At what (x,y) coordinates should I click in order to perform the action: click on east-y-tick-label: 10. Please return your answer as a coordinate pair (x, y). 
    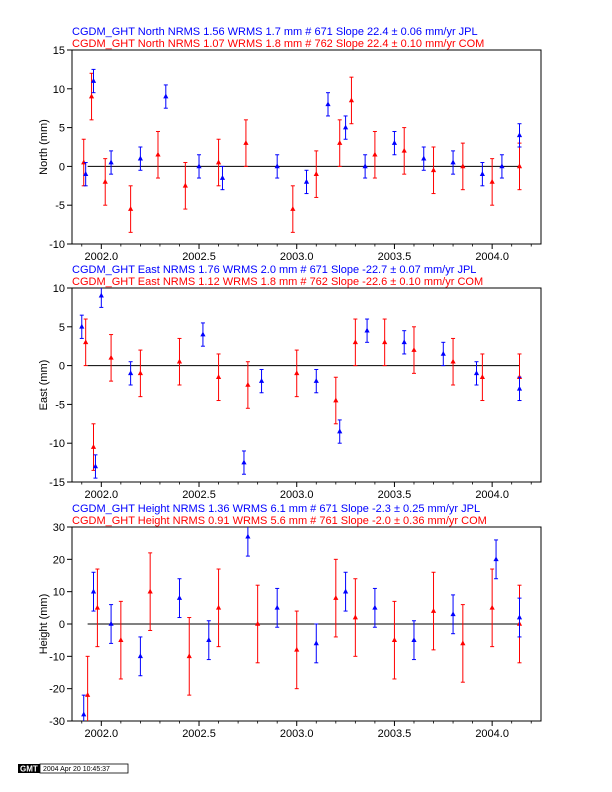
    Looking at the image, I should click on (59, 289).